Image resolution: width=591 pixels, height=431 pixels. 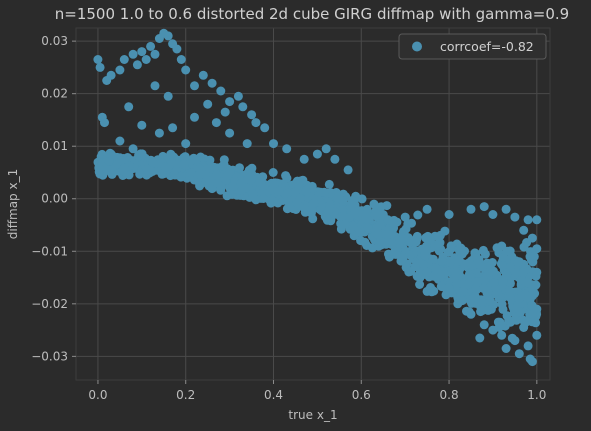 What do you see at coordinates (54, 199) in the screenshot?
I see `y-tick-label: 0.00` at bounding box center [54, 199].